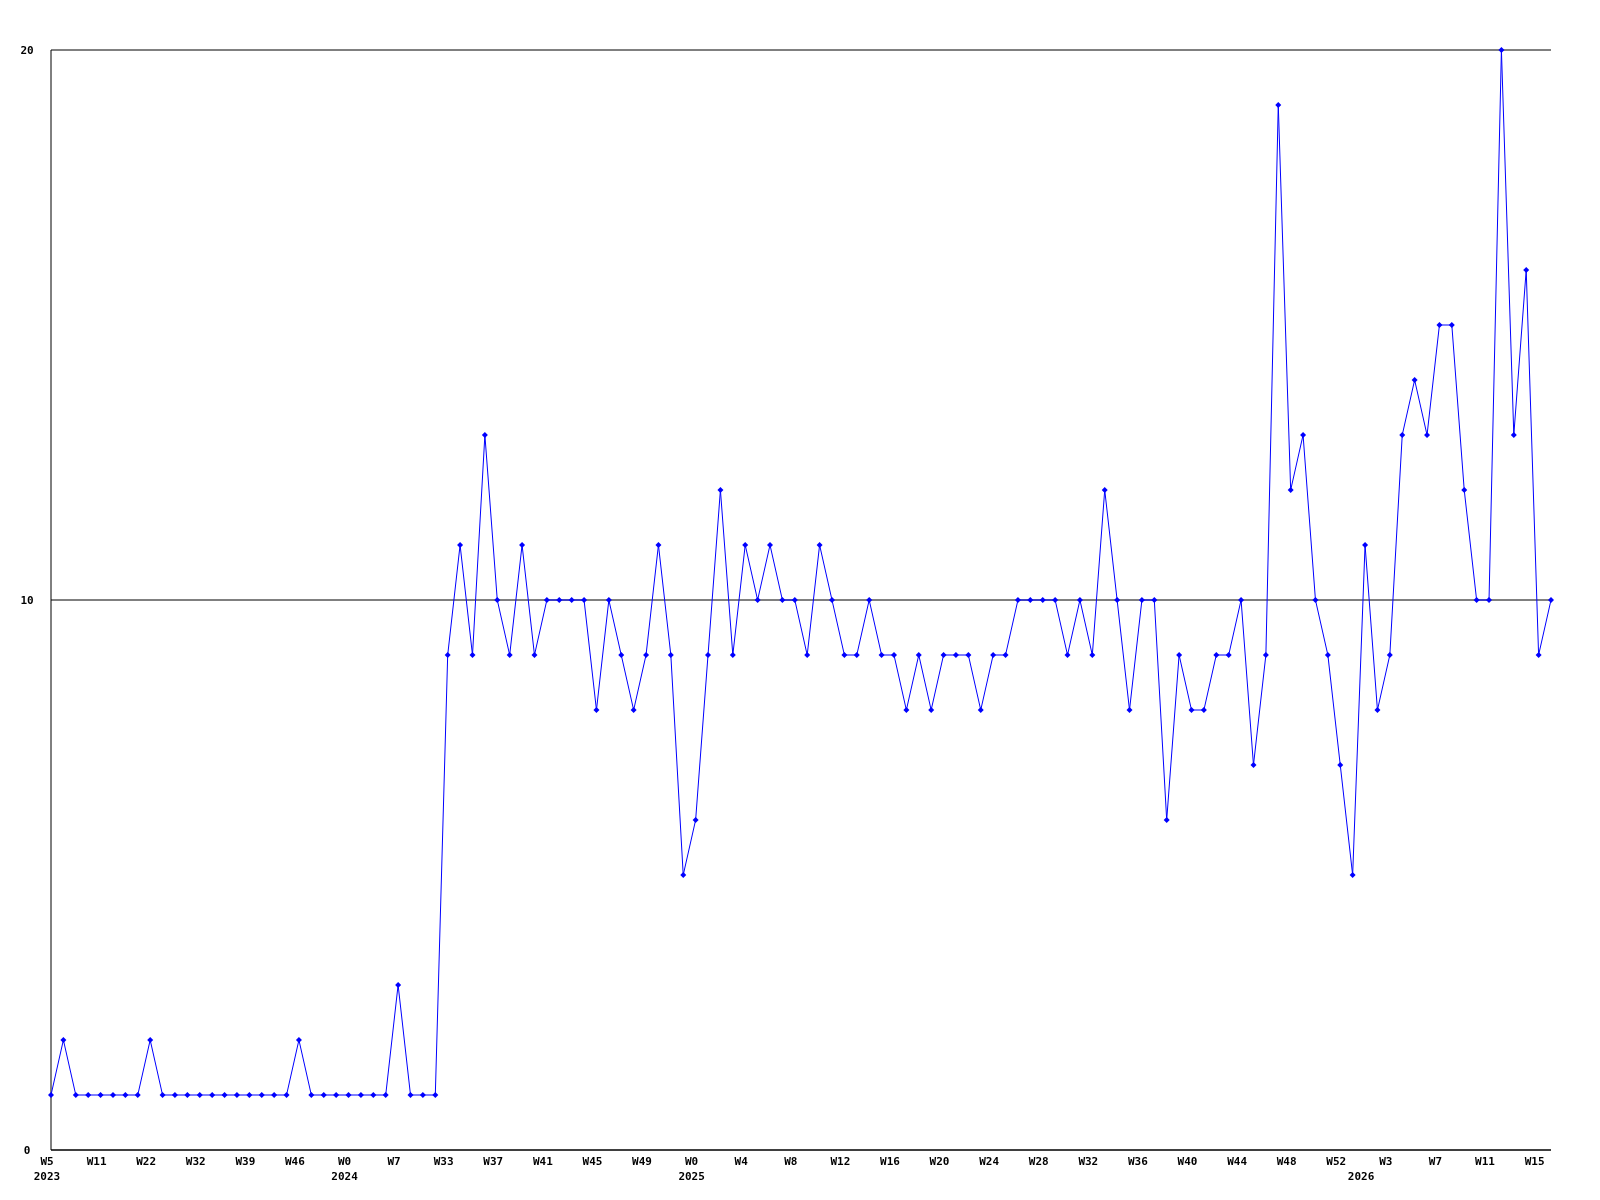  I want to click on x-tick-label: W15, so click(1534, 1161).